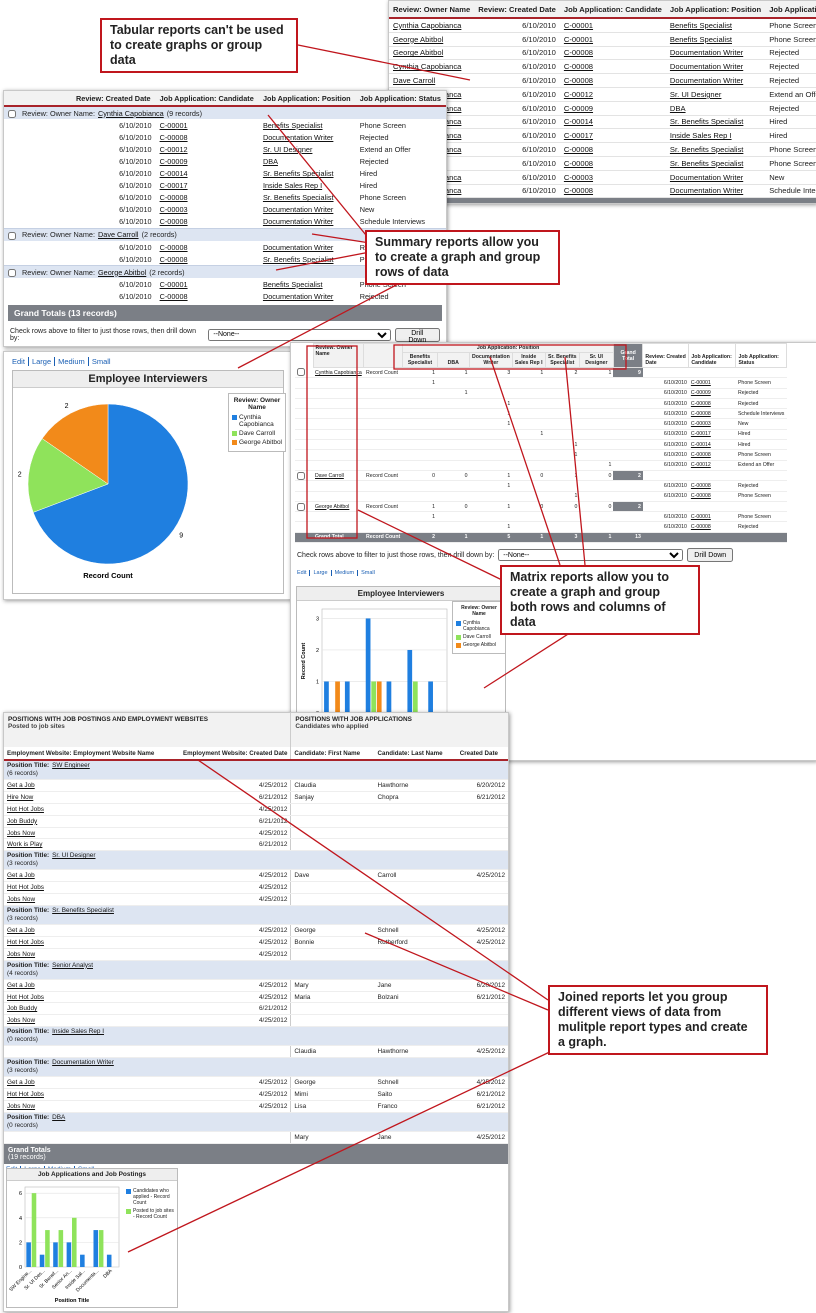 This screenshot has width=816, height=1313. I want to click on position-link: Sr. UI Designer, so click(74, 856).